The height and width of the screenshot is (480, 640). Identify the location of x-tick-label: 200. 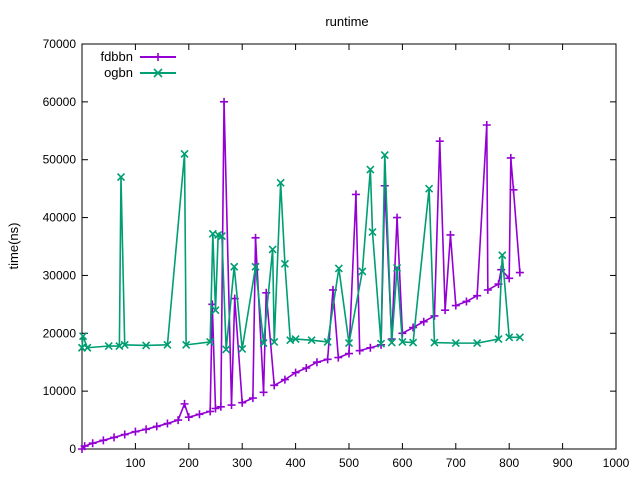
(189, 463).